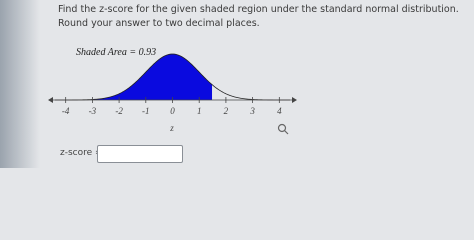 Image resolution: width=474 pixels, height=240 pixels. Describe the element at coordinates (172, 111) in the screenshot. I see `tick-label: 0` at that location.